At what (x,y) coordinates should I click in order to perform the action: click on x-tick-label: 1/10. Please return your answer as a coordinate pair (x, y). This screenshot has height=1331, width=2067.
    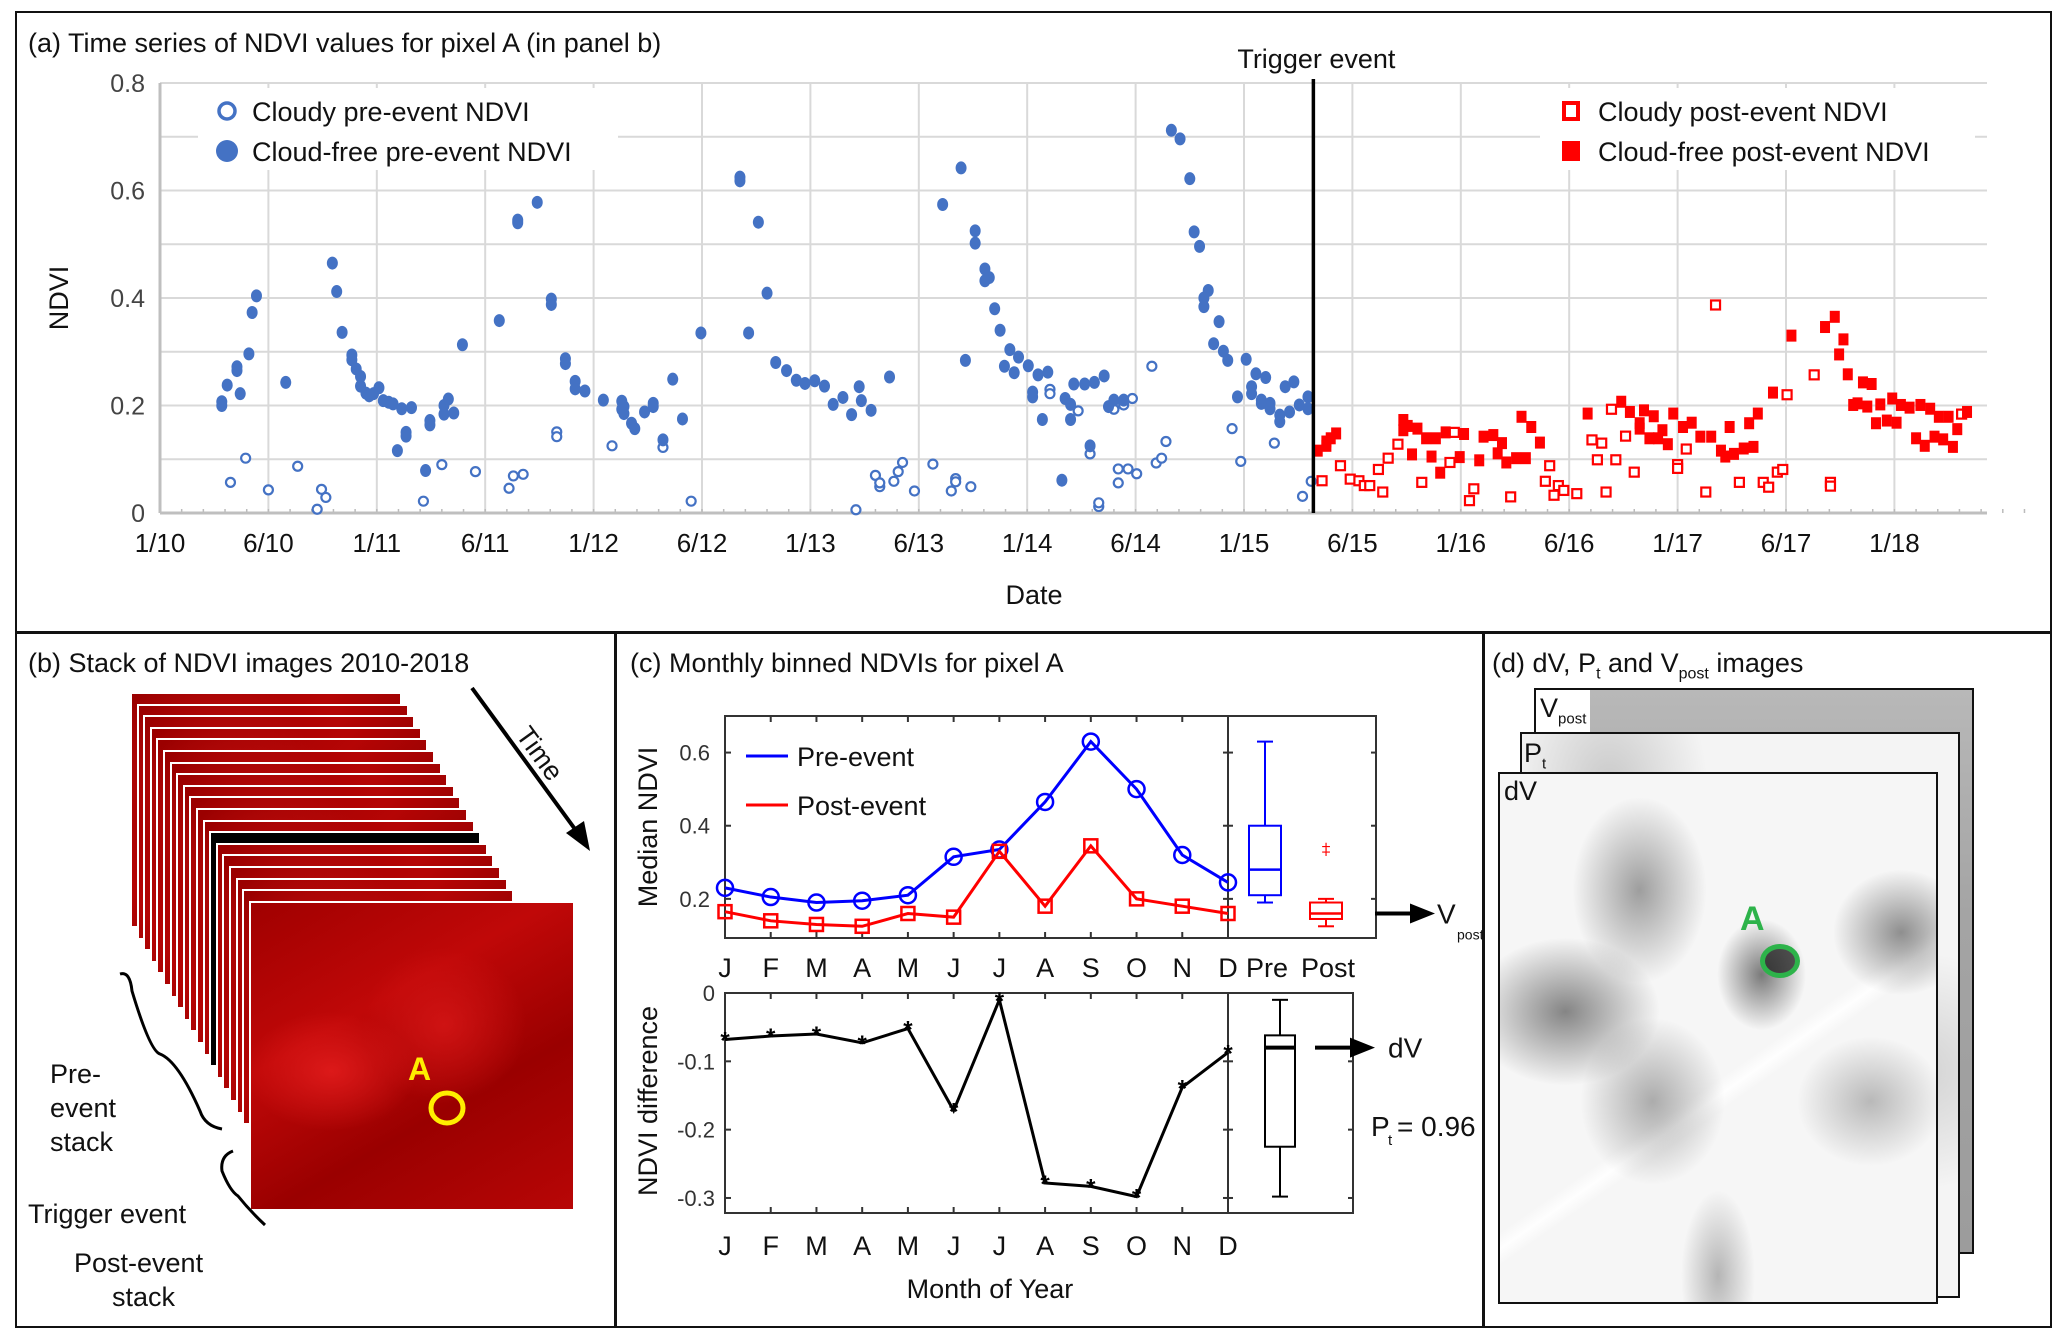
    Looking at the image, I should click on (160, 543).